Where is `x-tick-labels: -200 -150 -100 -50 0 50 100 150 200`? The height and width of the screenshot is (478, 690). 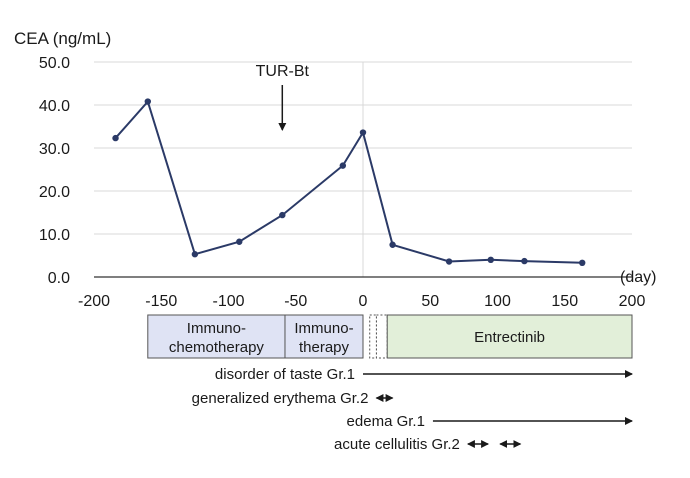
x-tick-labels: -200 -150 -100 -50 0 50 100 150 200 is located at coordinates (361, 301).